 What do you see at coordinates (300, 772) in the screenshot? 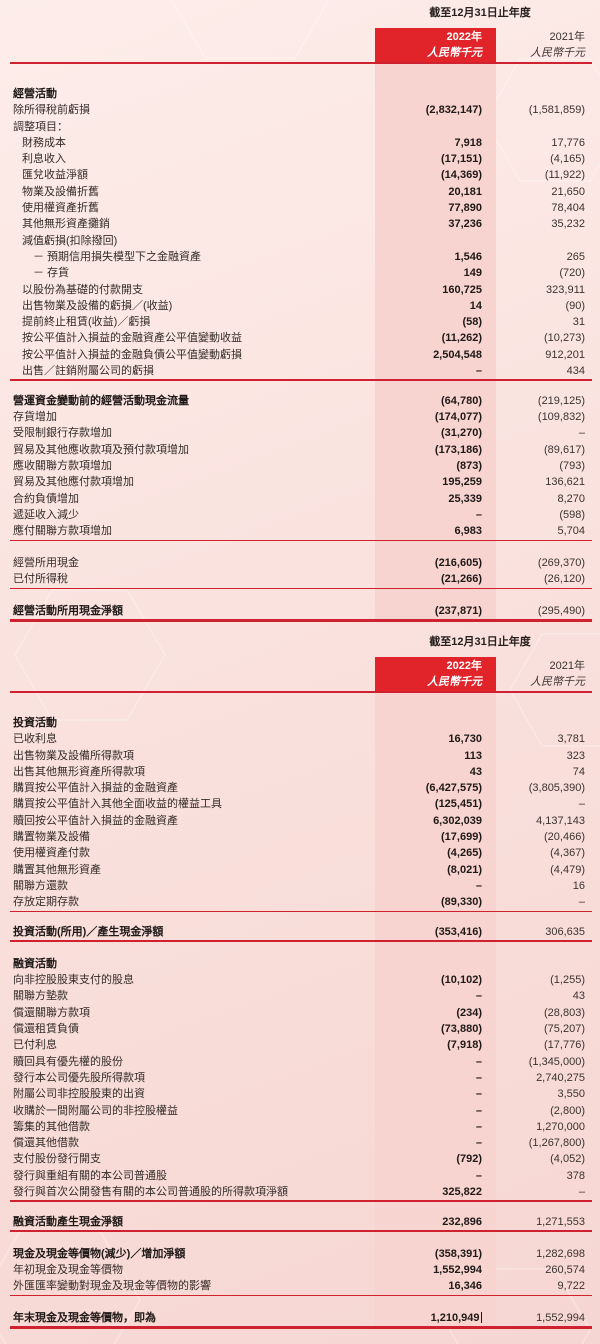
I see `table-row: 出售其他無形資產所得款項 43 74` at bounding box center [300, 772].